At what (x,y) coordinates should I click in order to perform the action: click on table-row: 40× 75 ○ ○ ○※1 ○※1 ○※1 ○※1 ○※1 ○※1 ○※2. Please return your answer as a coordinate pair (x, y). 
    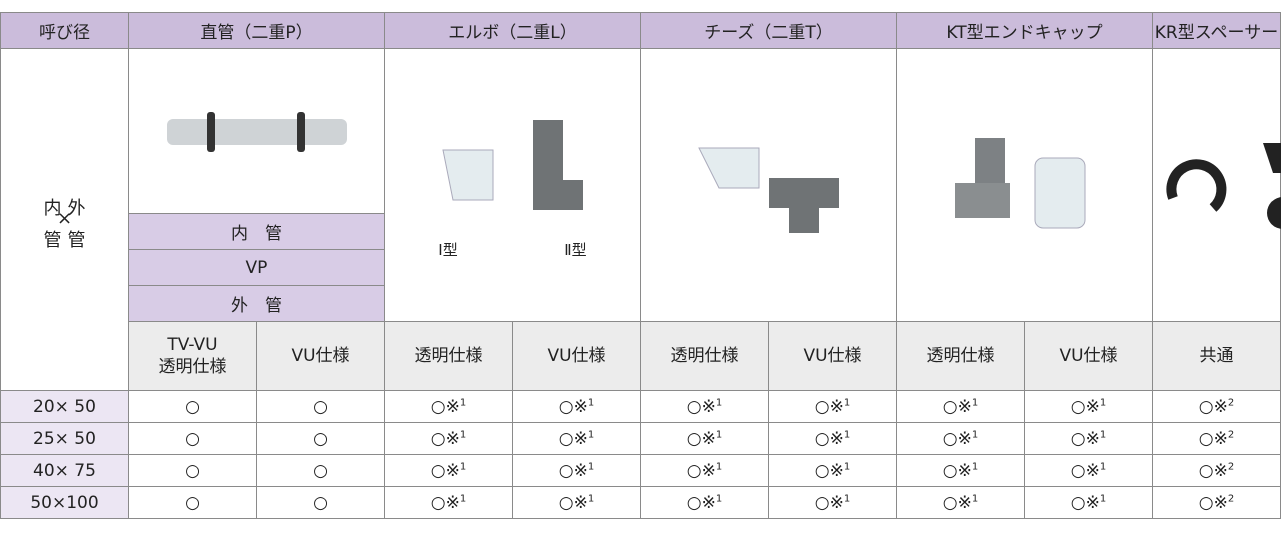
    Looking at the image, I should click on (640, 470).